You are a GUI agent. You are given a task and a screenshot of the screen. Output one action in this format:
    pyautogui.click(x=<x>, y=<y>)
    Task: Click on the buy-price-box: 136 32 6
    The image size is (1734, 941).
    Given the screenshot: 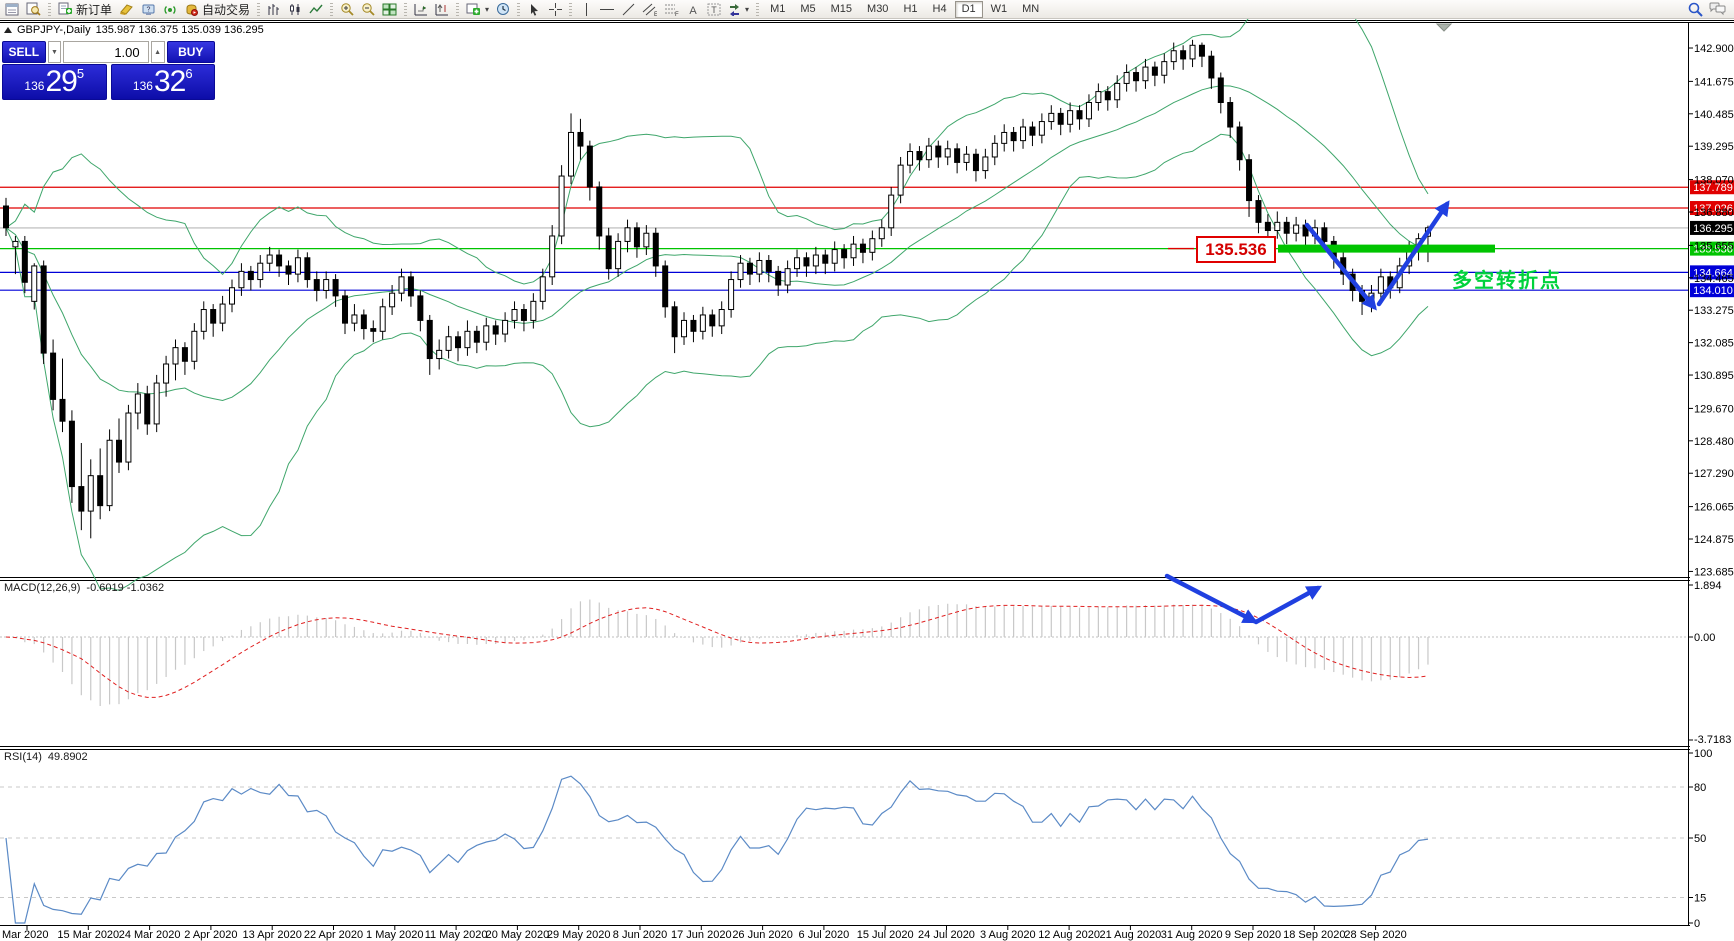 What is the action you would take?
    pyautogui.click(x=162, y=82)
    